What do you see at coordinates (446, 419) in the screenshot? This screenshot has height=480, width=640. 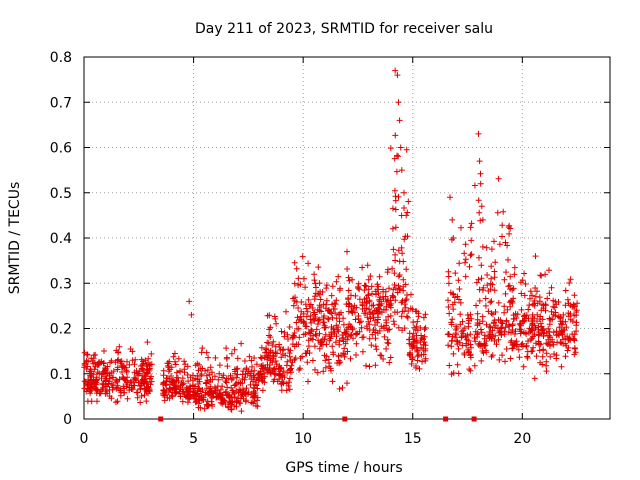 I see `zero-marker` at bounding box center [446, 419].